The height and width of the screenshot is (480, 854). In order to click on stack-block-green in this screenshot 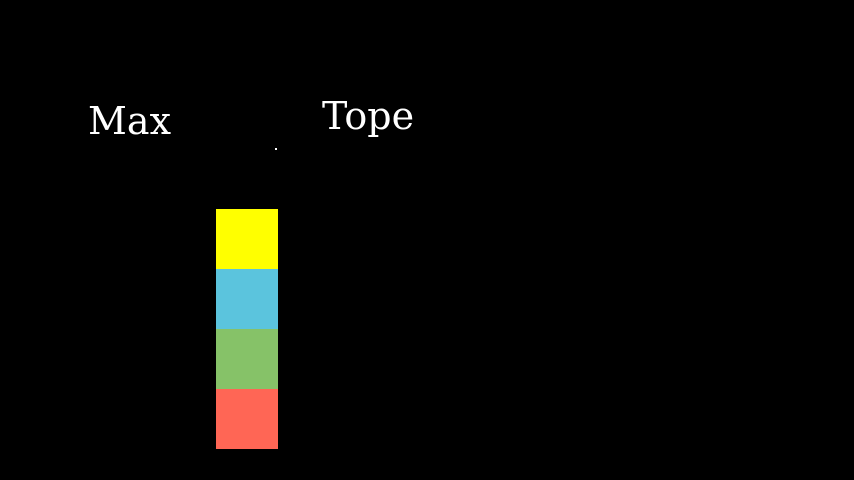, I will do `click(247, 359)`.